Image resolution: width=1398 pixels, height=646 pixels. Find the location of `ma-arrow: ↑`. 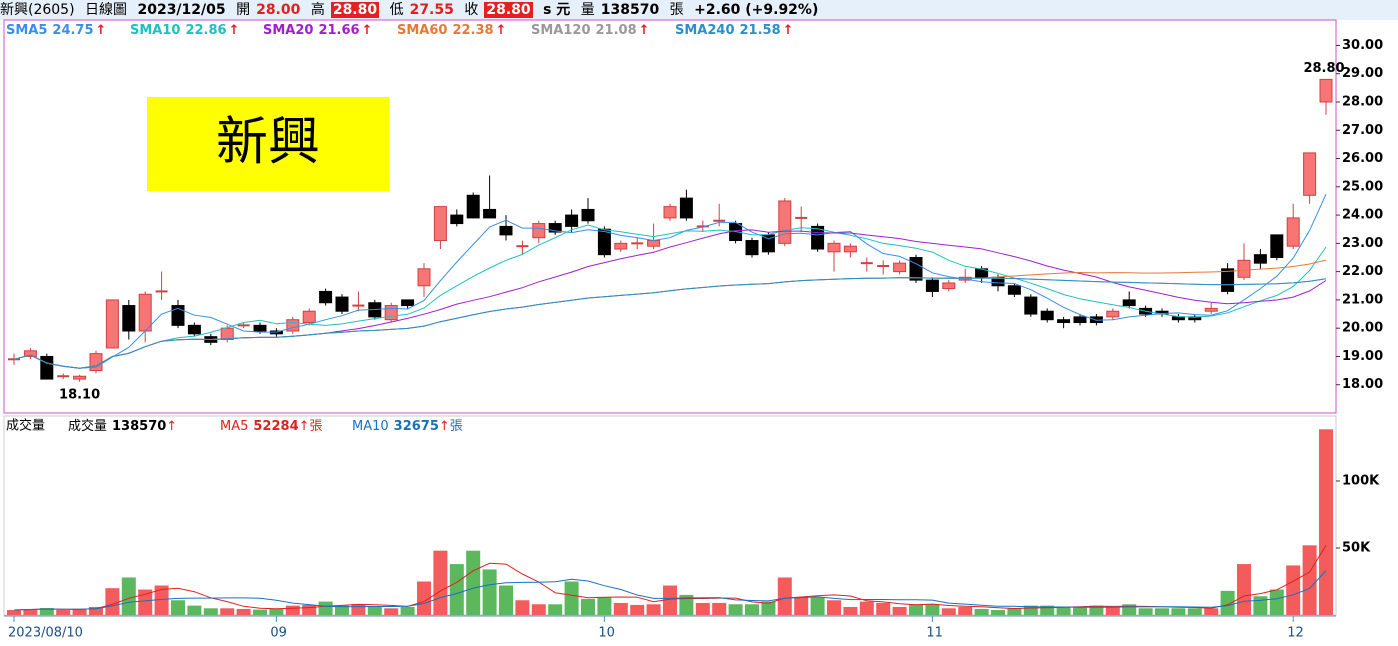

ma-arrow: ↑ is located at coordinates (101, 30).